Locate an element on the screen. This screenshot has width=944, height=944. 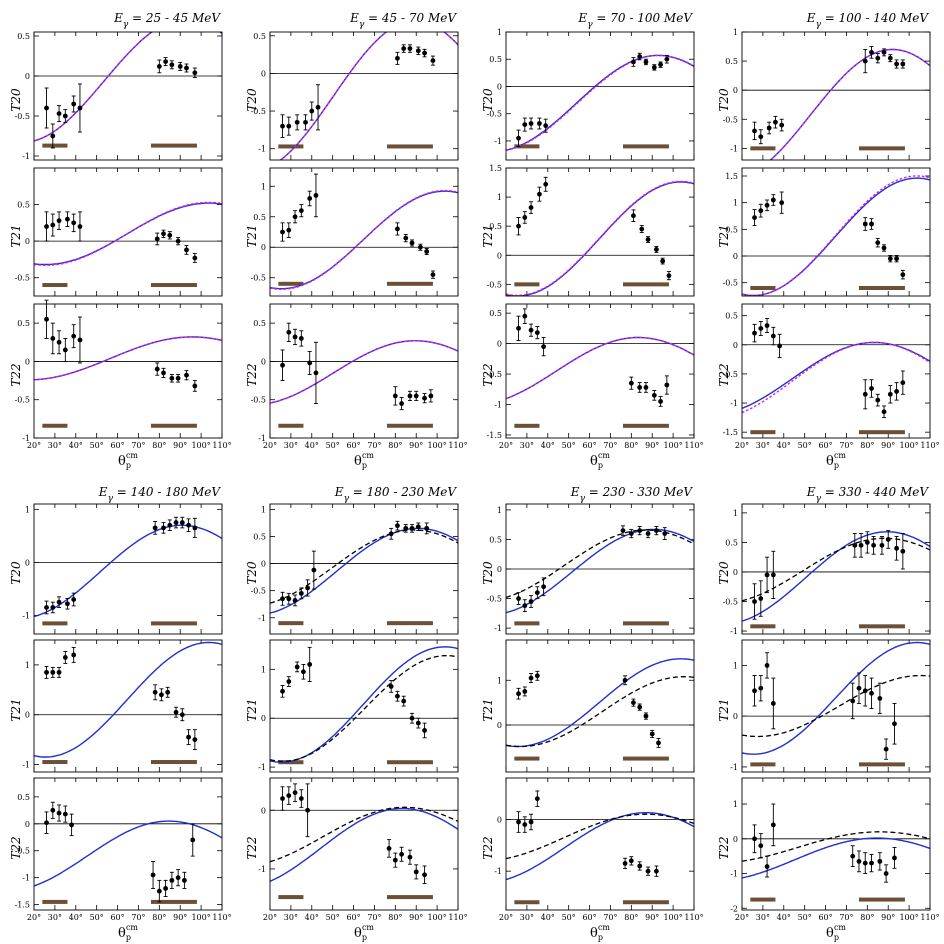
title-rest: = 330 - 440 MeV is located at coordinates (875, 492).